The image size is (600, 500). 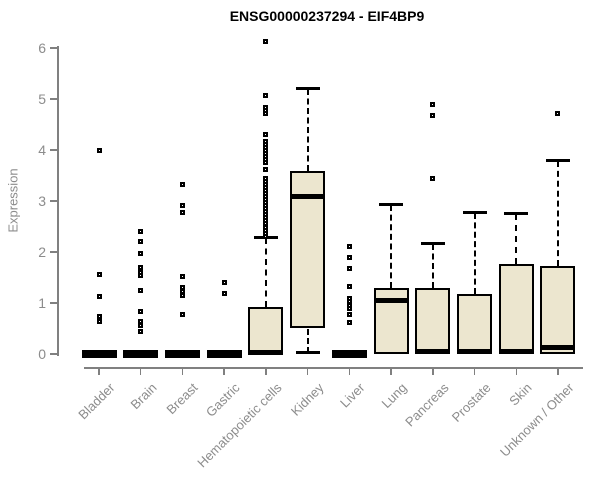 I want to click on boxplot-box-unknown-other, so click(x=558, y=309).